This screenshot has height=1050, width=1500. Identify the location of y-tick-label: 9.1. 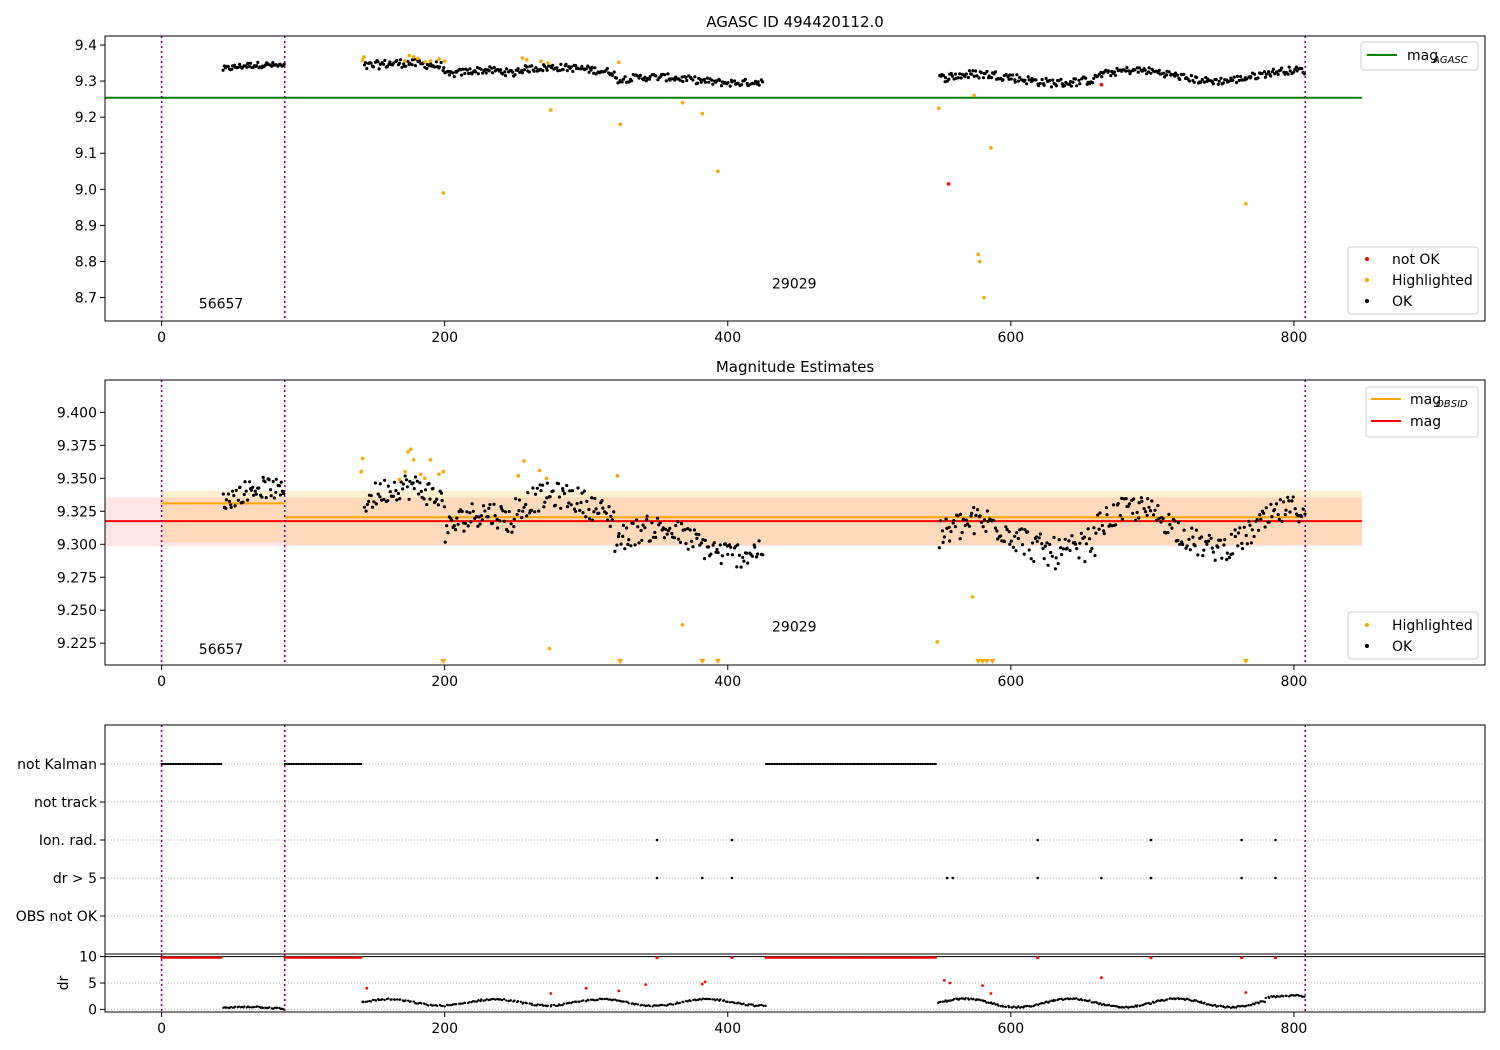
(86, 154).